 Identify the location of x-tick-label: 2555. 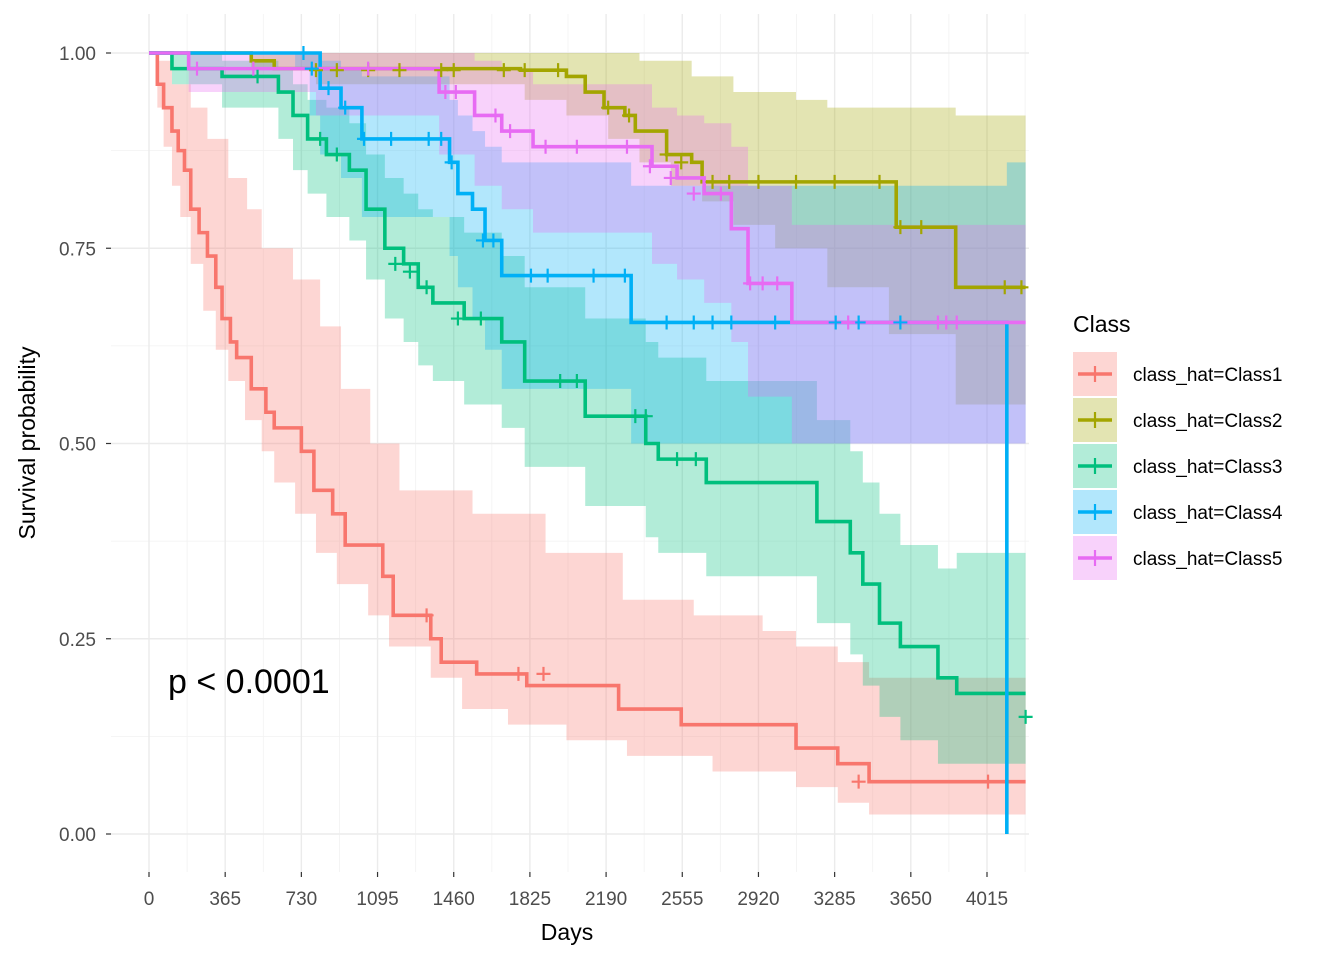
(682, 899).